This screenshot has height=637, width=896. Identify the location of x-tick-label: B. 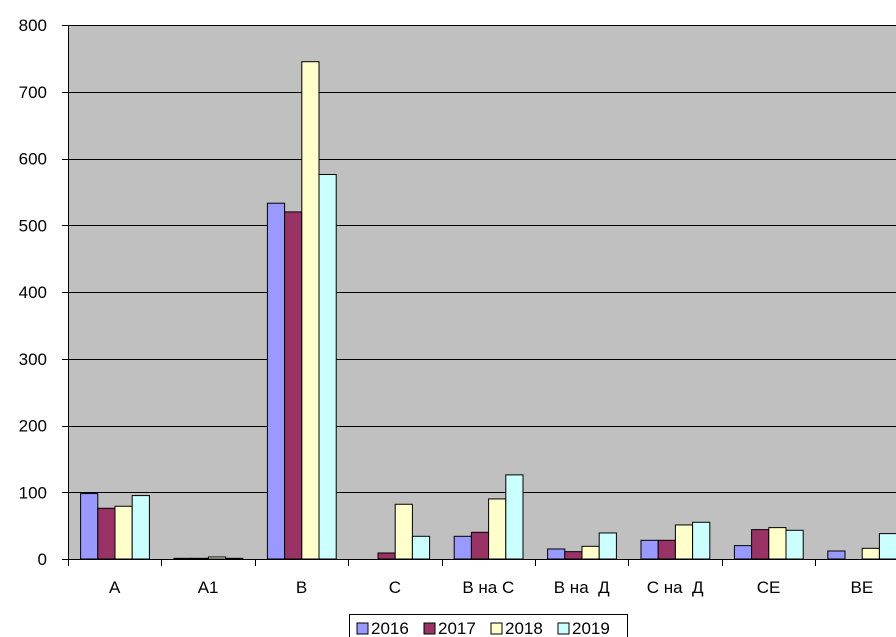
(301, 587).